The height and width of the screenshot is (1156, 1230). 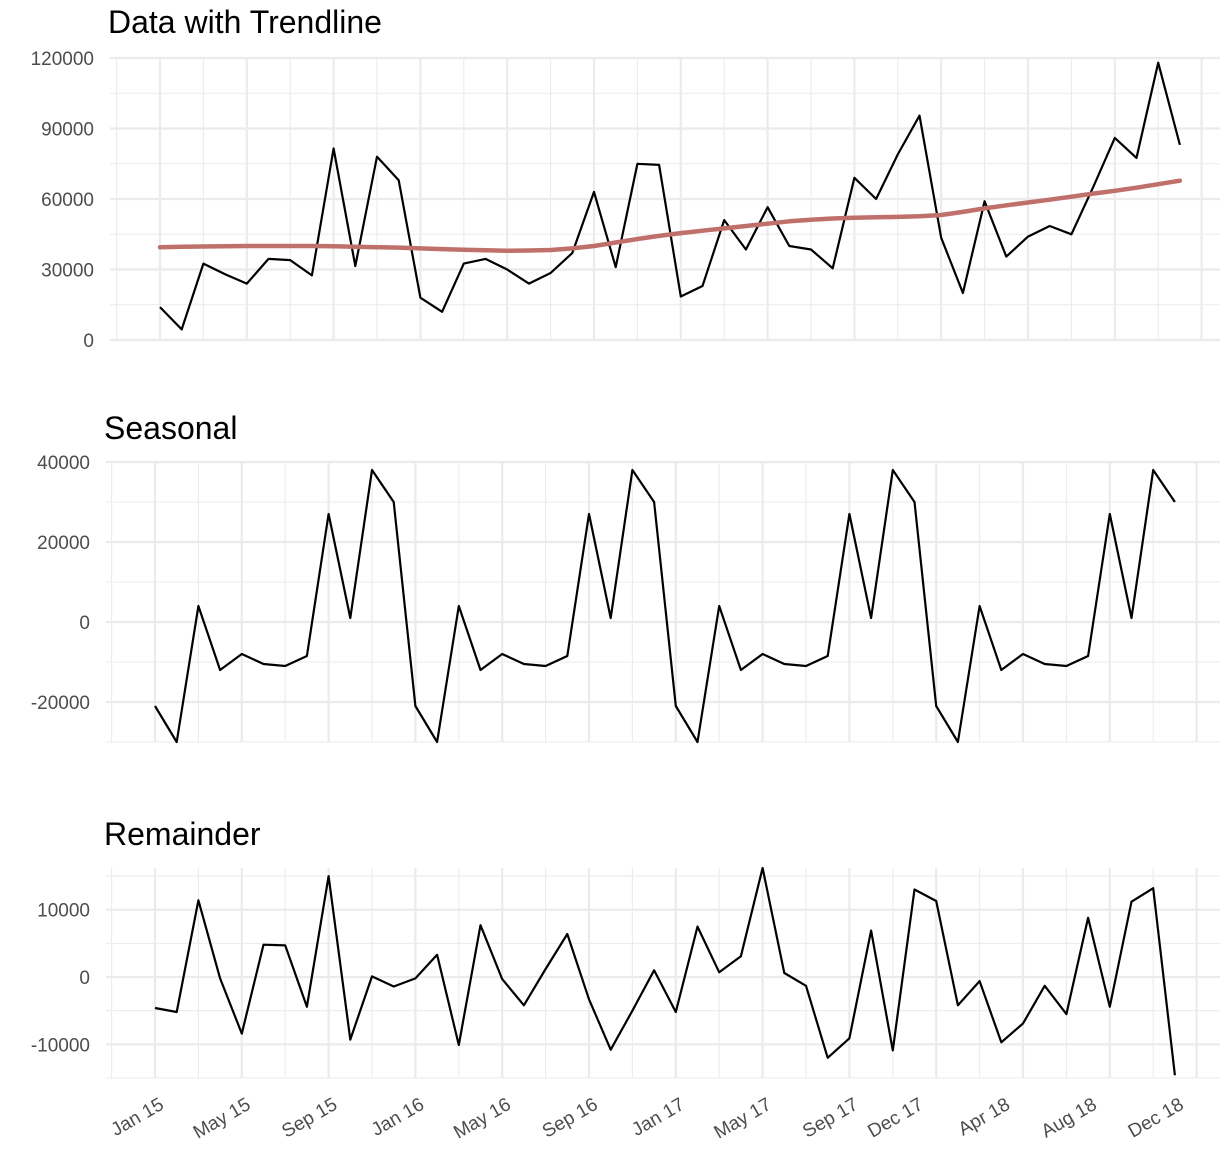 I want to click on x-tick-label: Aug 18, so click(x=1069, y=1118).